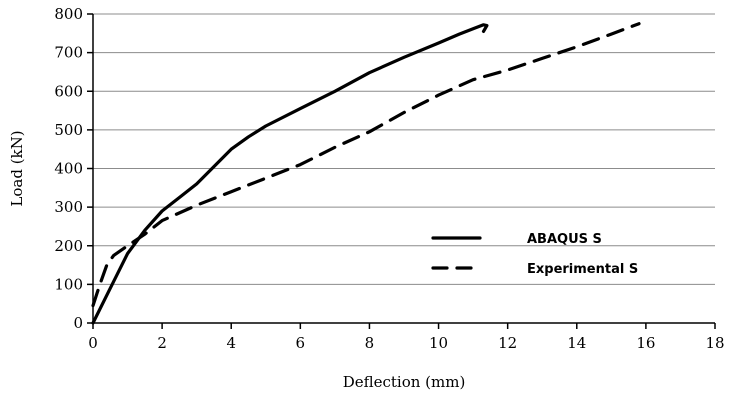 The width and height of the screenshot is (734, 397). Describe the element at coordinates (68, 207) in the screenshot. I see `y-tick-label: 300` at that location.